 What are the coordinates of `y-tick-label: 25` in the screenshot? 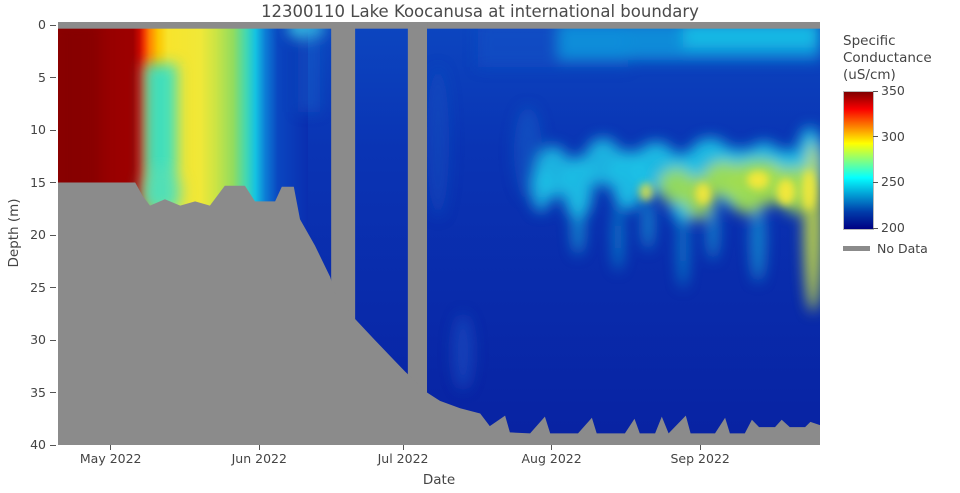 It's located at (38, 287).